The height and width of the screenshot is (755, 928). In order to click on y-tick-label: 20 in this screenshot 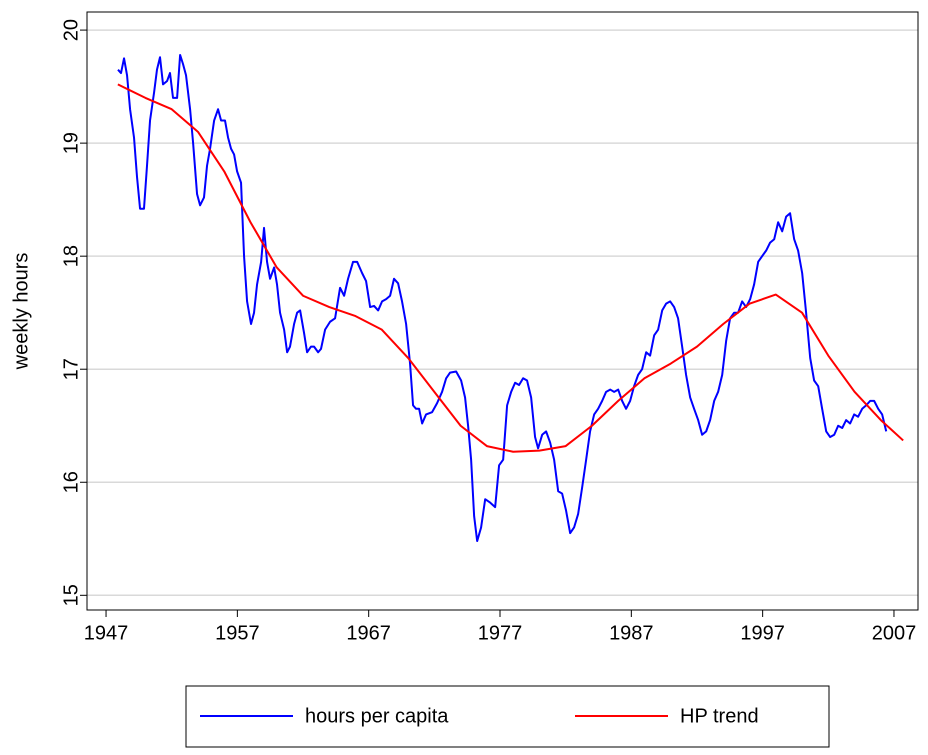, I will do `click(71, 30)`.